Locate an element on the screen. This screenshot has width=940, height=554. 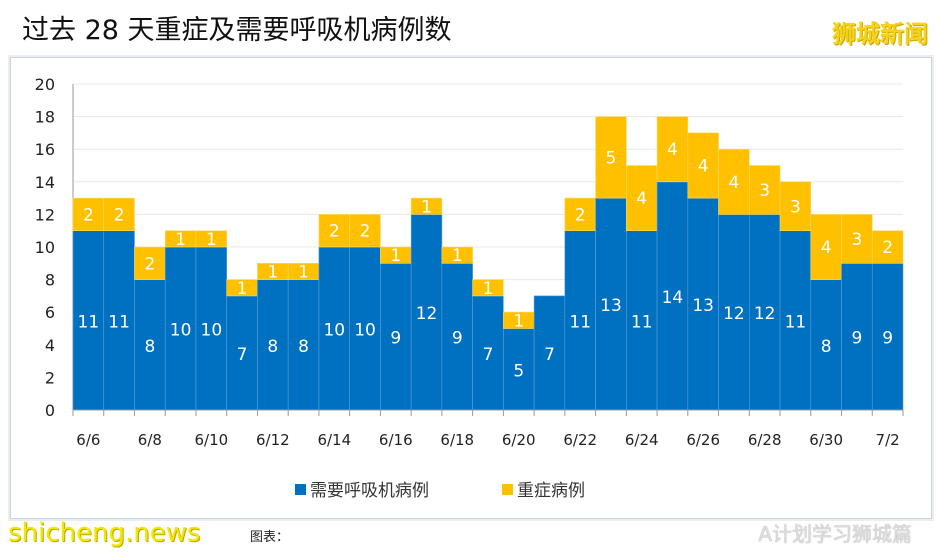
bar-ventilator-6/8 is located at coordinates (150, 345).